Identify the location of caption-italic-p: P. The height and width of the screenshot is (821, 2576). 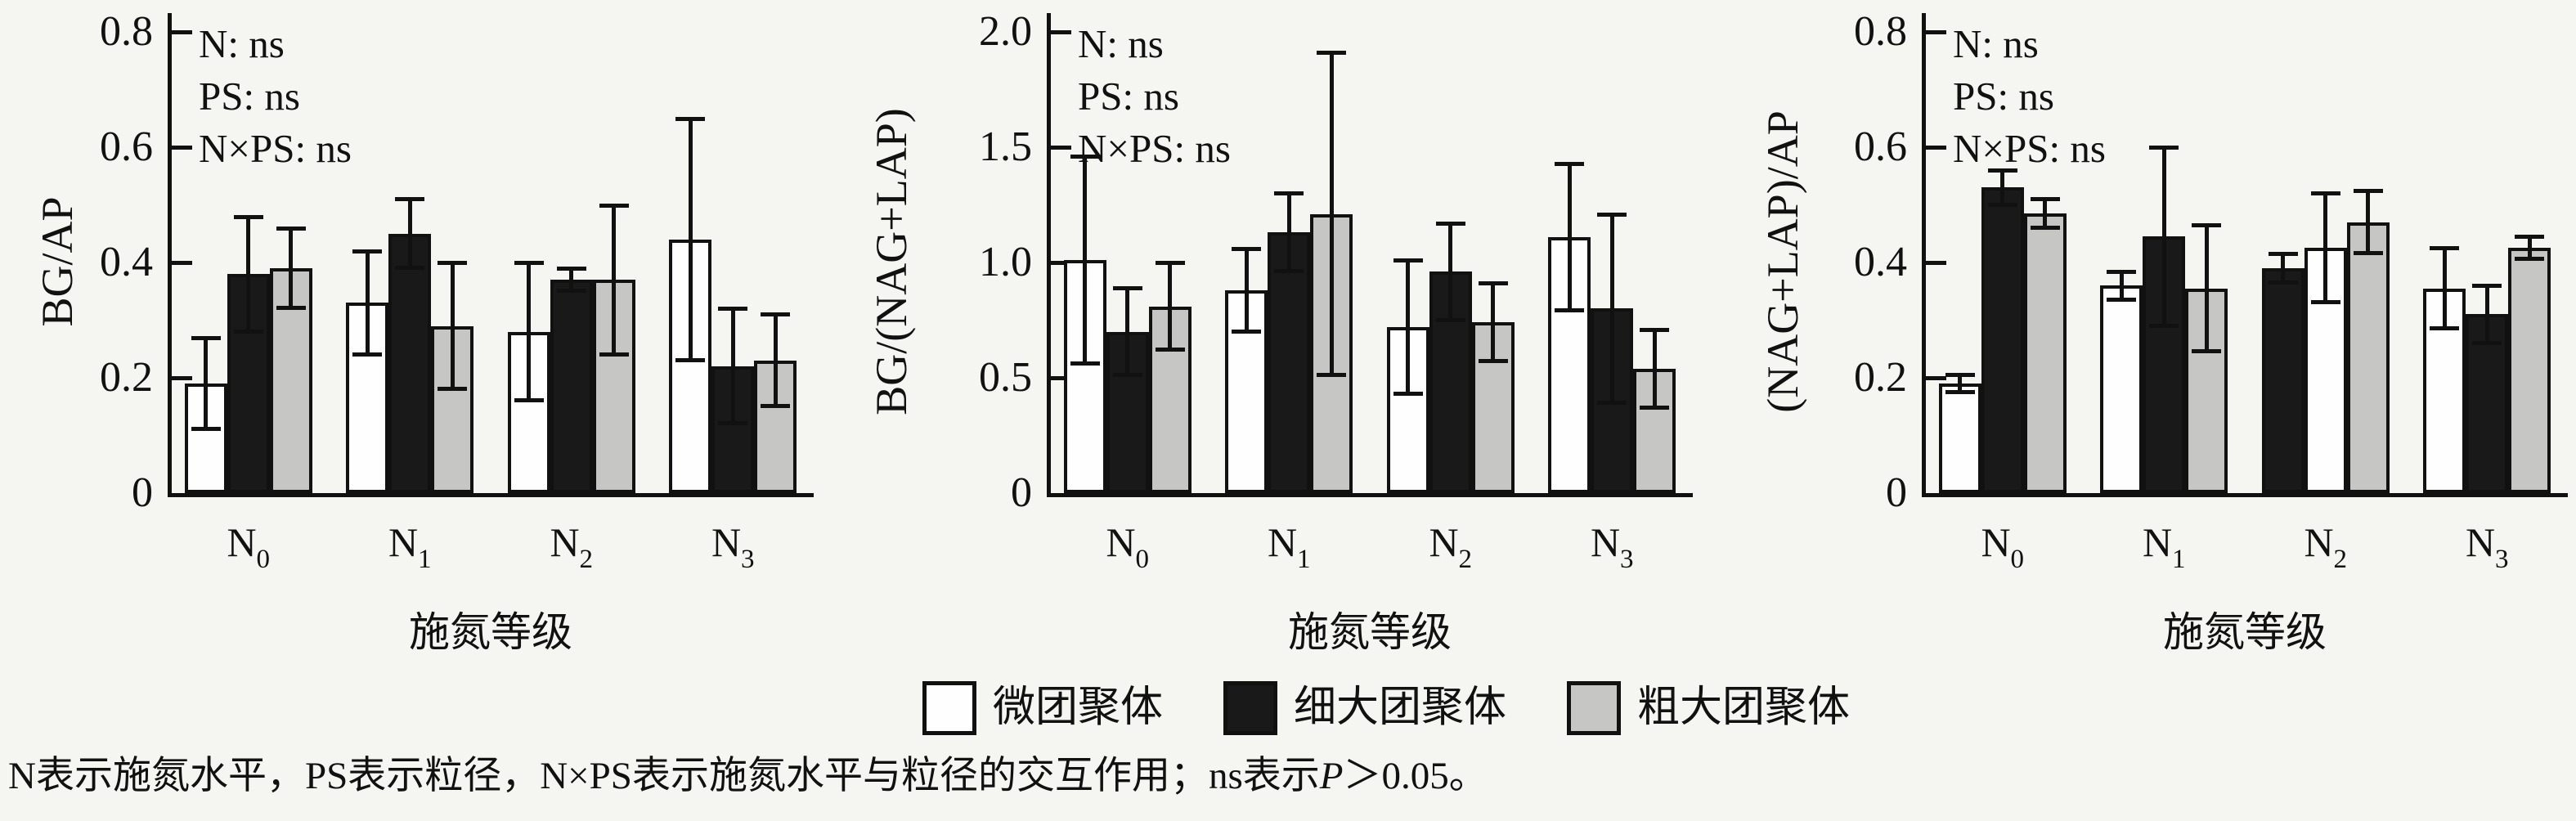
(1332, 776).